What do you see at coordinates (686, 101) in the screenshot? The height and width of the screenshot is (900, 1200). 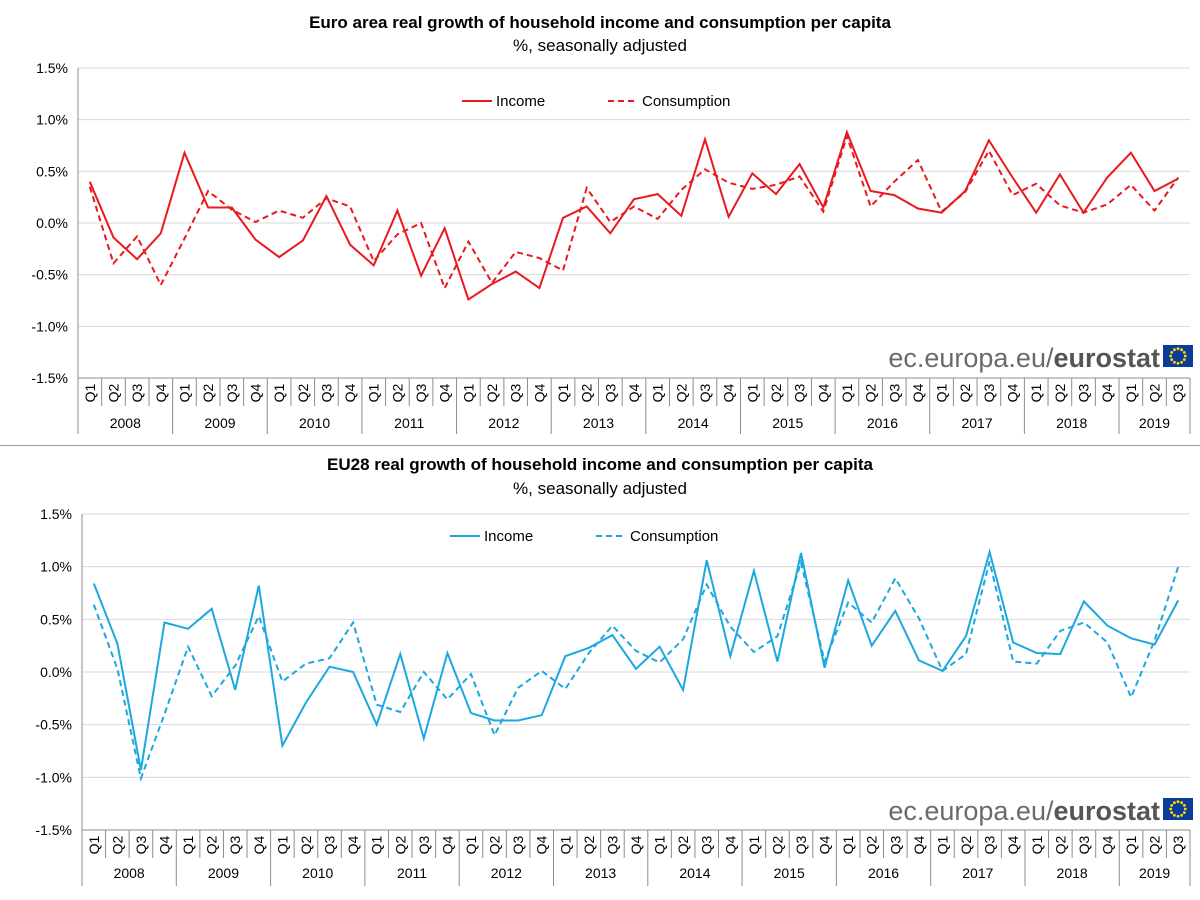 I see `legend-label-consumption: Consumption` at bounding box center [686, 101].